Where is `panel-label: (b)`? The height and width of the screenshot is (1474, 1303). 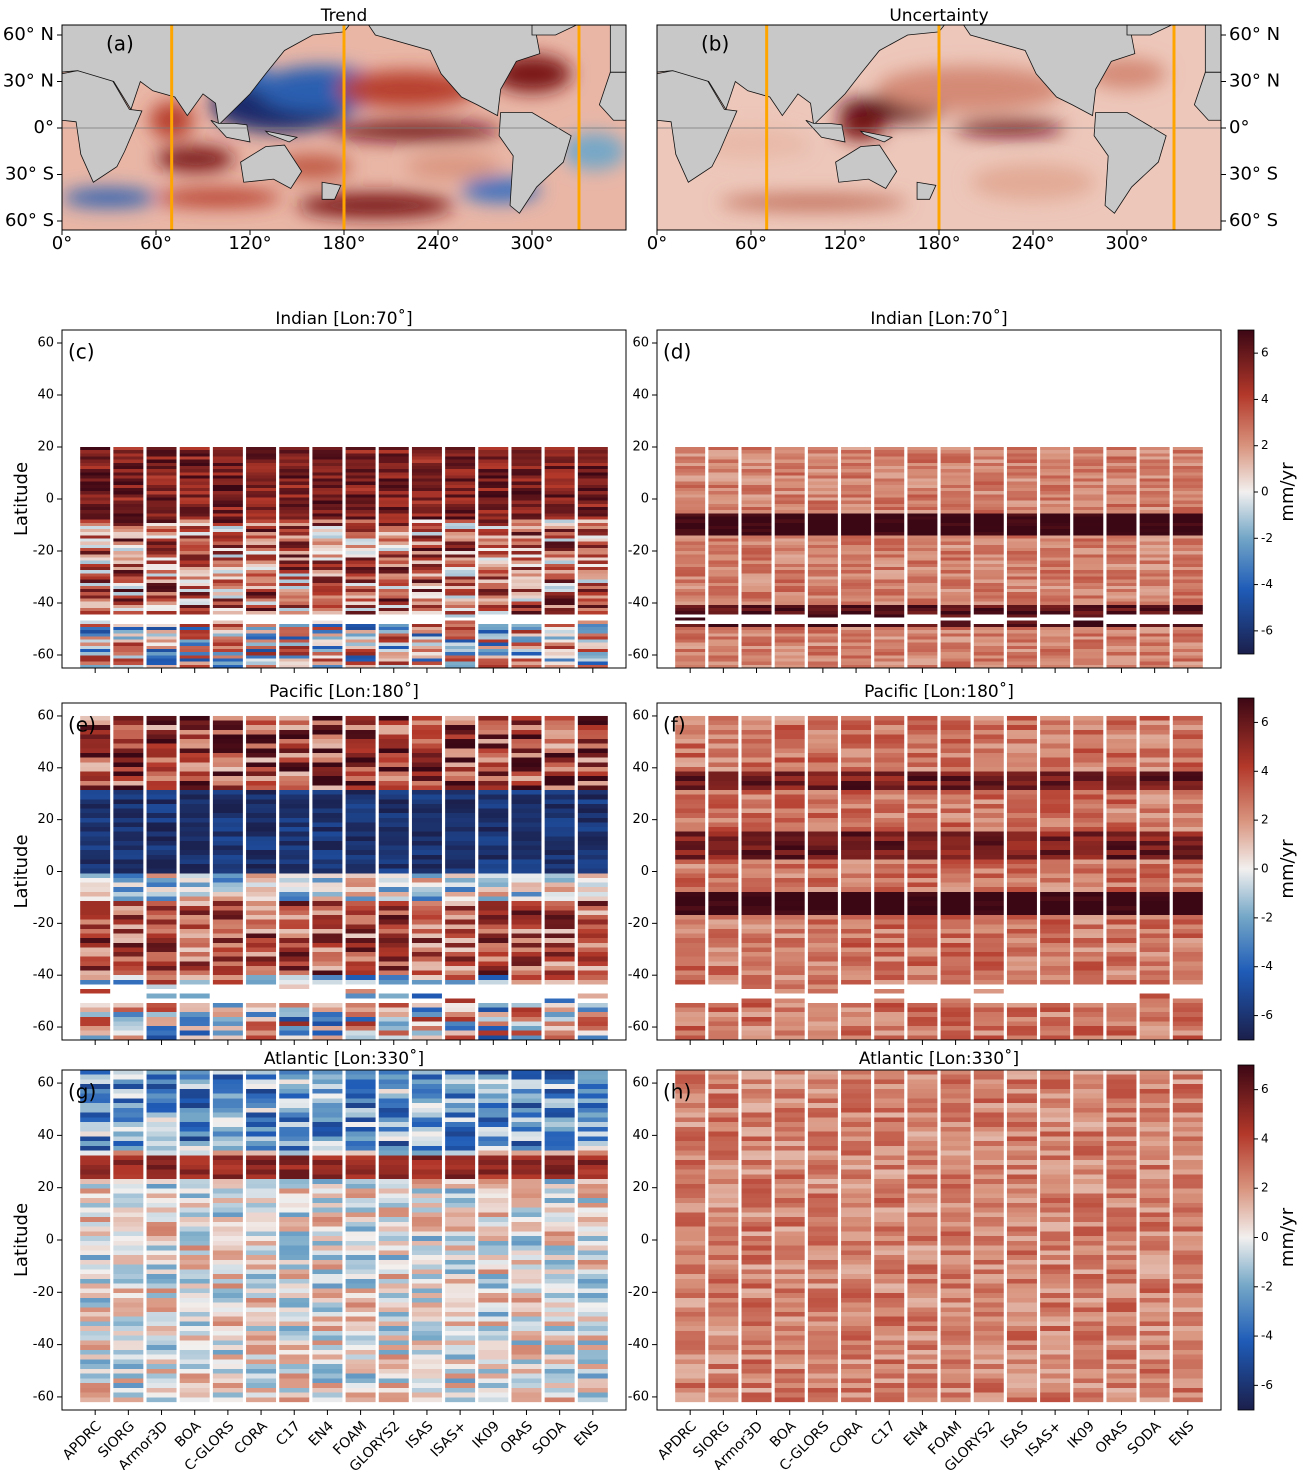
panel-label: (b) is located at coordinates (715, 44).